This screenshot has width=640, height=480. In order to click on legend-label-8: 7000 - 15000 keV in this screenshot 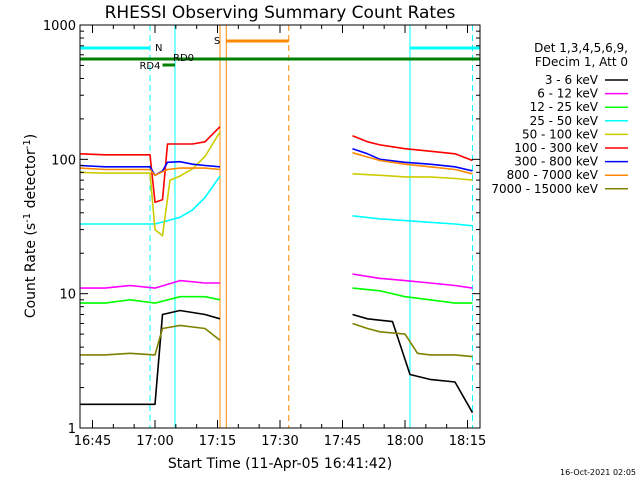, I will do `click(544, 189)`.